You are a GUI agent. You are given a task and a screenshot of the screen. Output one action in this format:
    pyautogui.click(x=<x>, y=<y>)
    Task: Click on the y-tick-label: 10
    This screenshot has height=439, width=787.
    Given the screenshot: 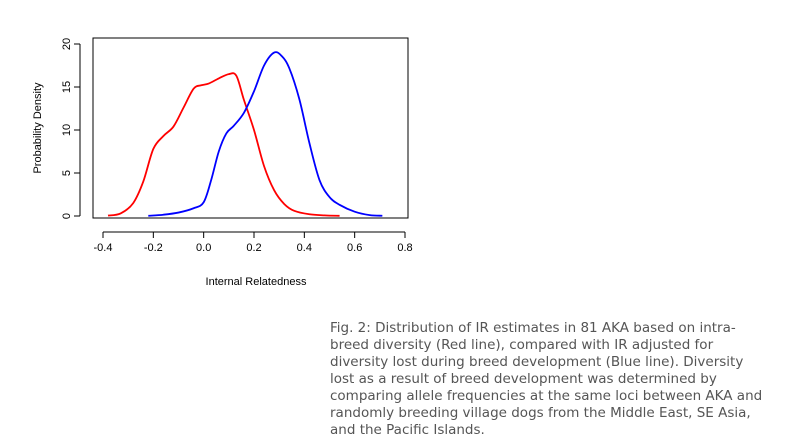 What is the action you would take?
    pyautogui.click(x=67, y=130)
    